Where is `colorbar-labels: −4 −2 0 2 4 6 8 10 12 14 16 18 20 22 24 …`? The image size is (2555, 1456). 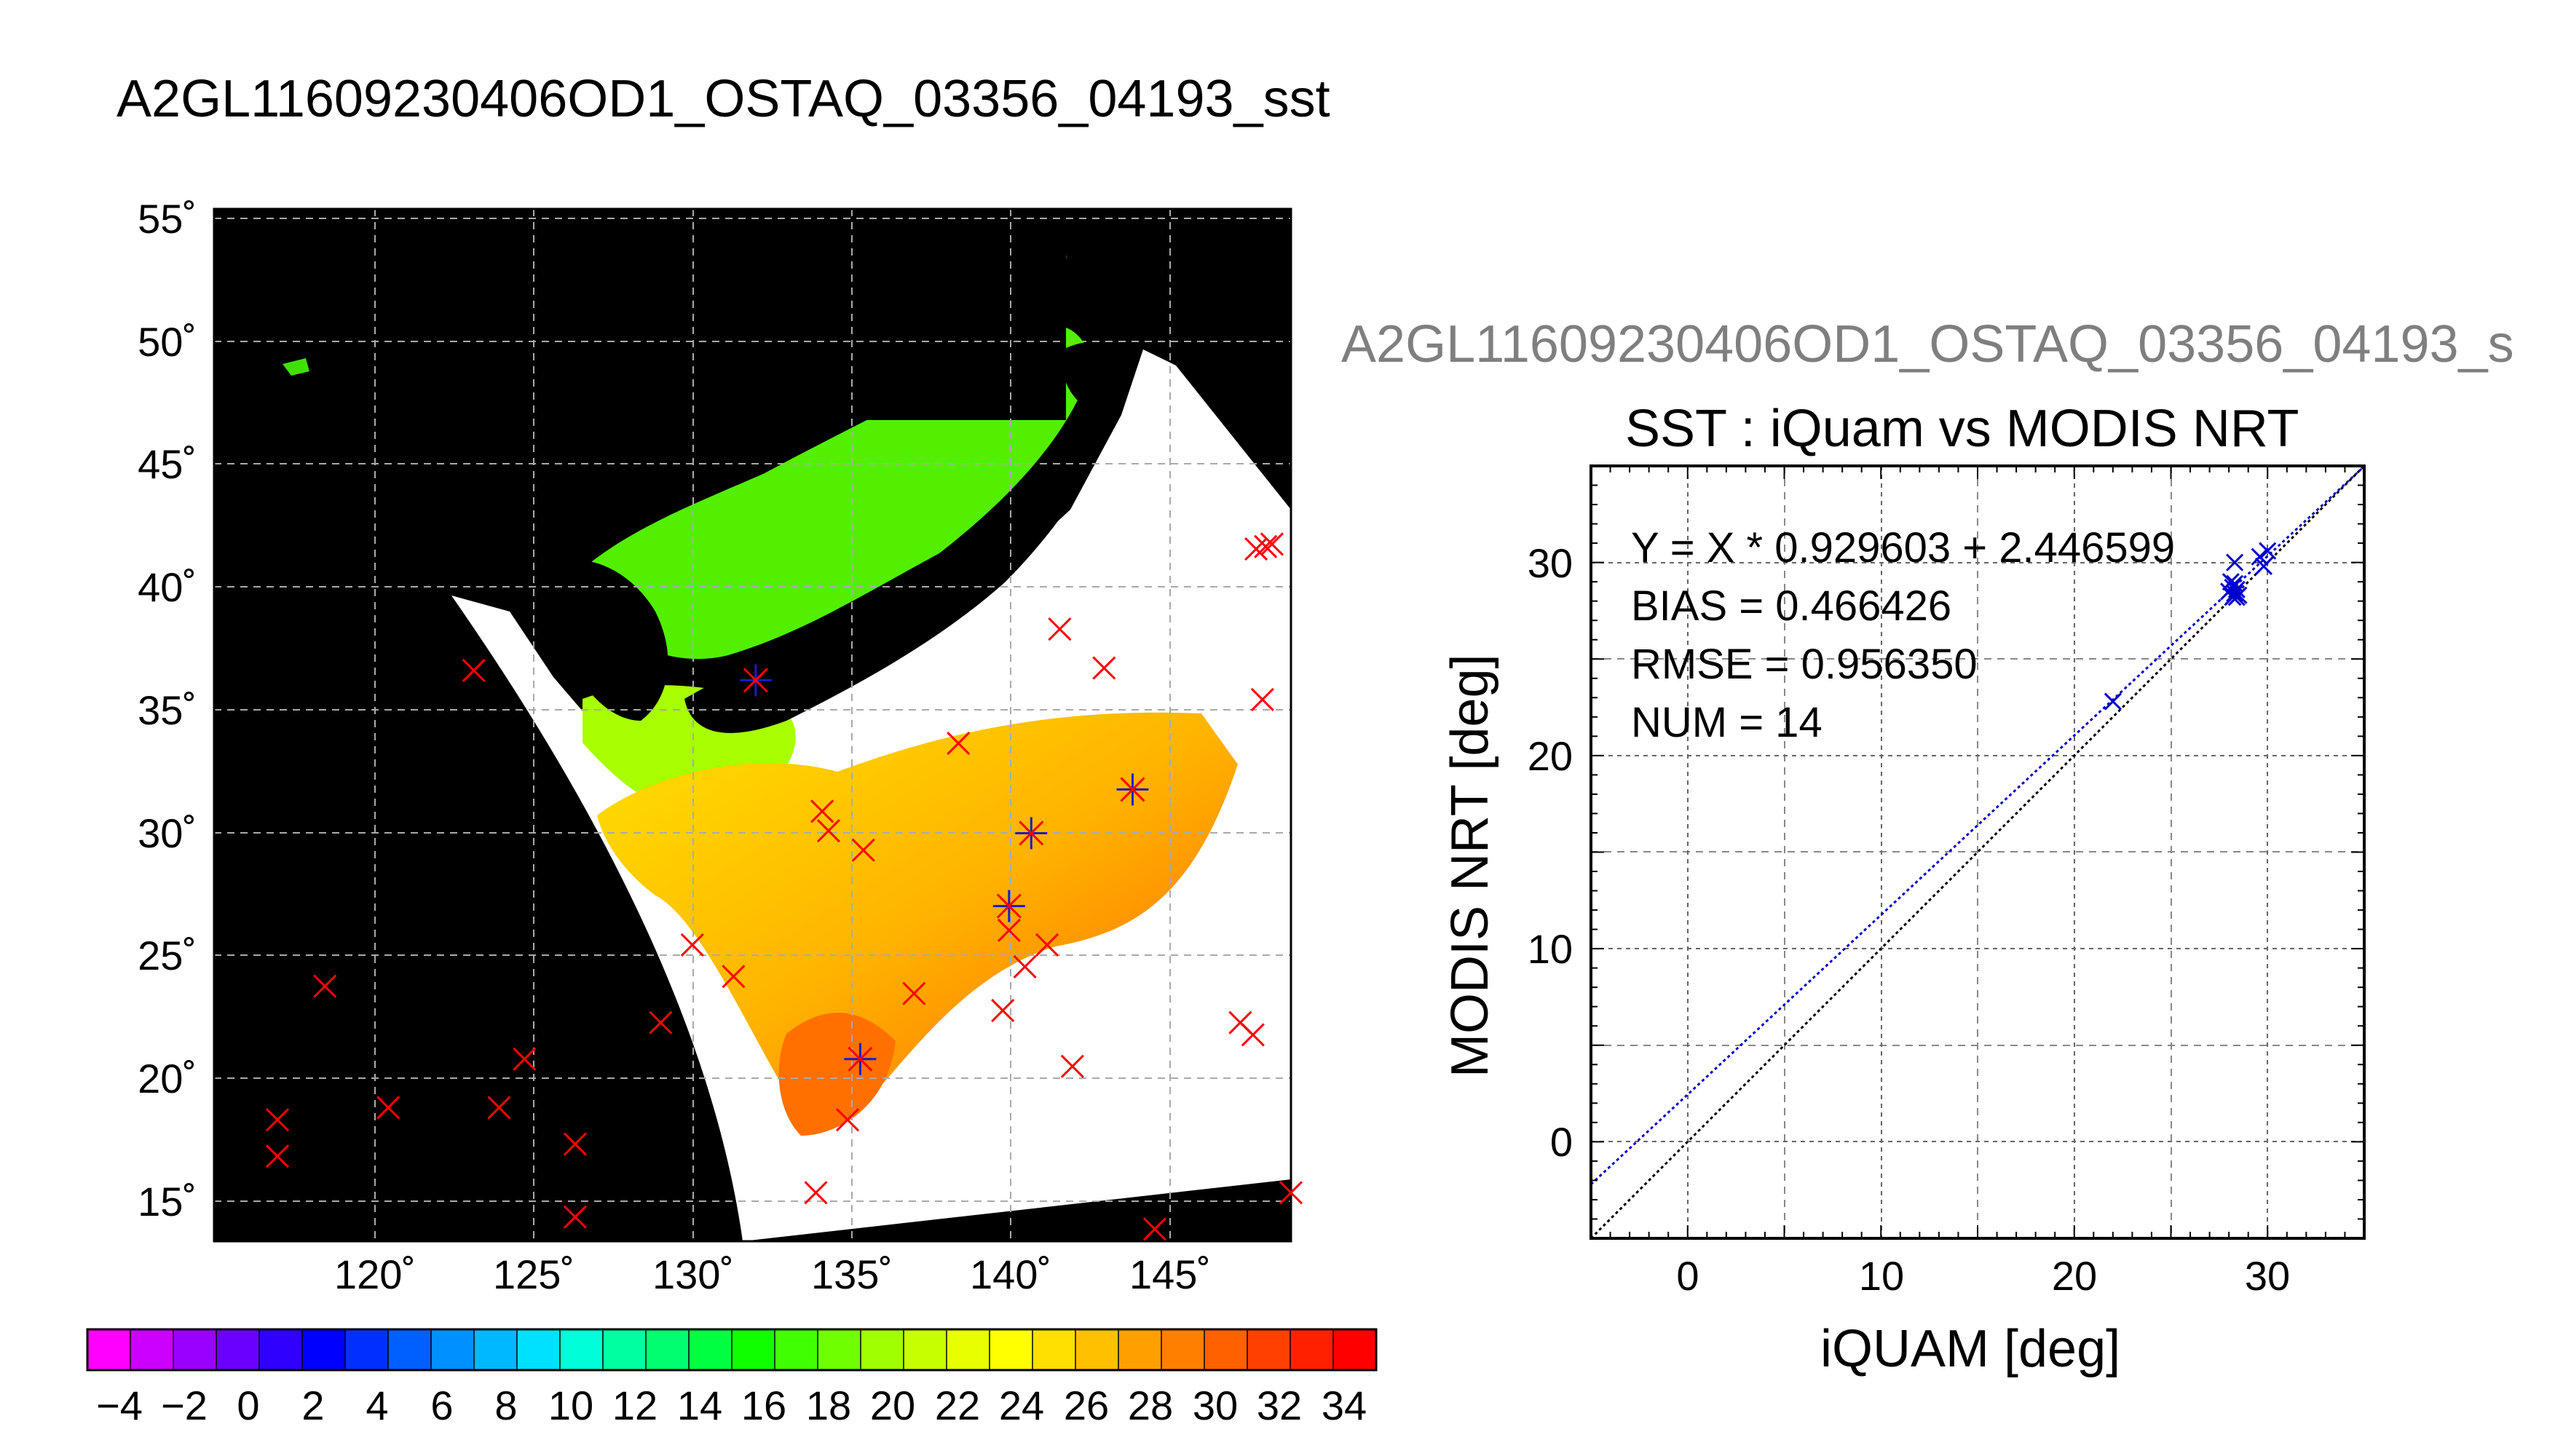 colorbar-labels: −4 −2 0 2 4 6 8 10 12 14 16 18 20 22 24 … is located at coordinates (731, 1405).